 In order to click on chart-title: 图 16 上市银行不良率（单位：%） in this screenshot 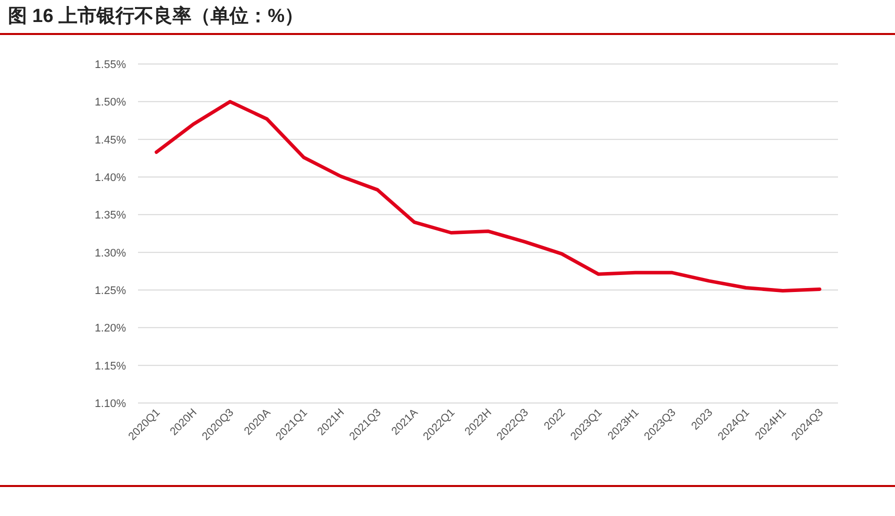, I will do `click(156, 16)`.